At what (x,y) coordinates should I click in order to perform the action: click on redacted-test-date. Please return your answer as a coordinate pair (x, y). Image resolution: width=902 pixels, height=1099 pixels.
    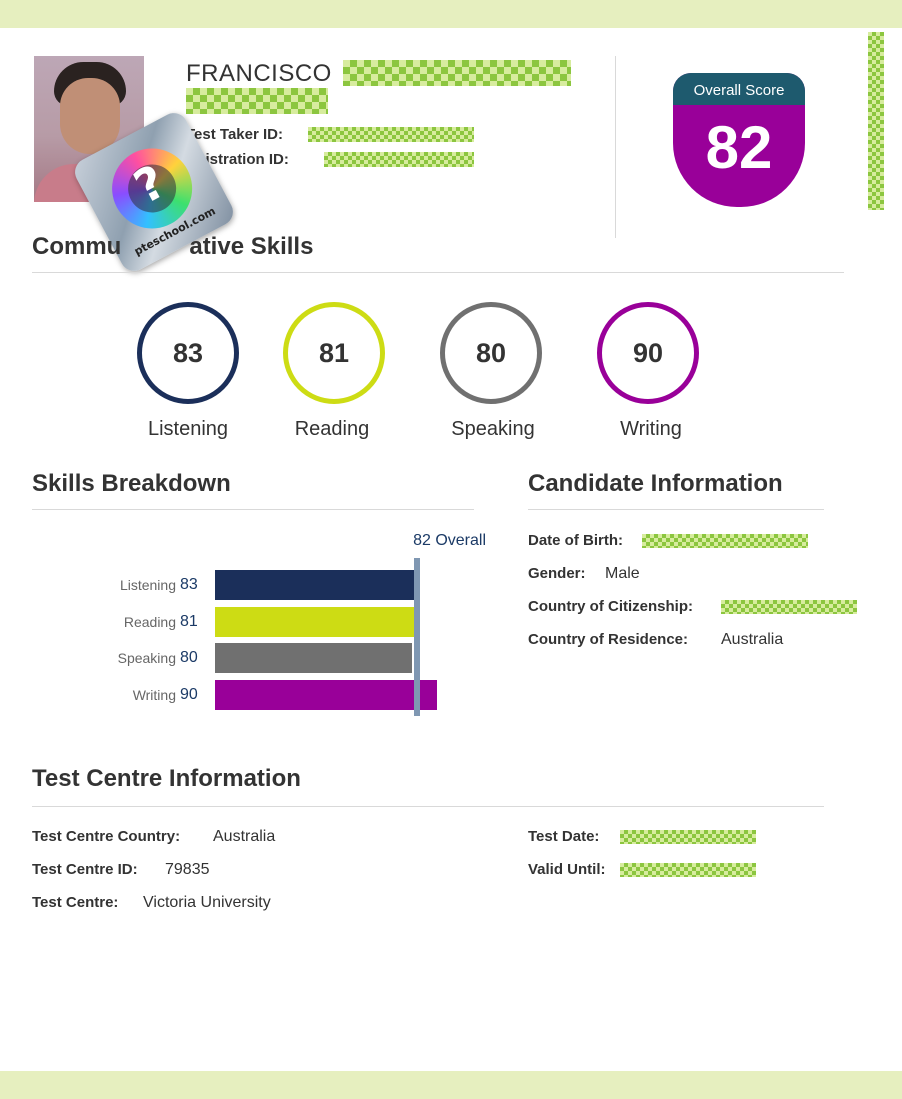
    Looking at the image, I should click on (688, 837).